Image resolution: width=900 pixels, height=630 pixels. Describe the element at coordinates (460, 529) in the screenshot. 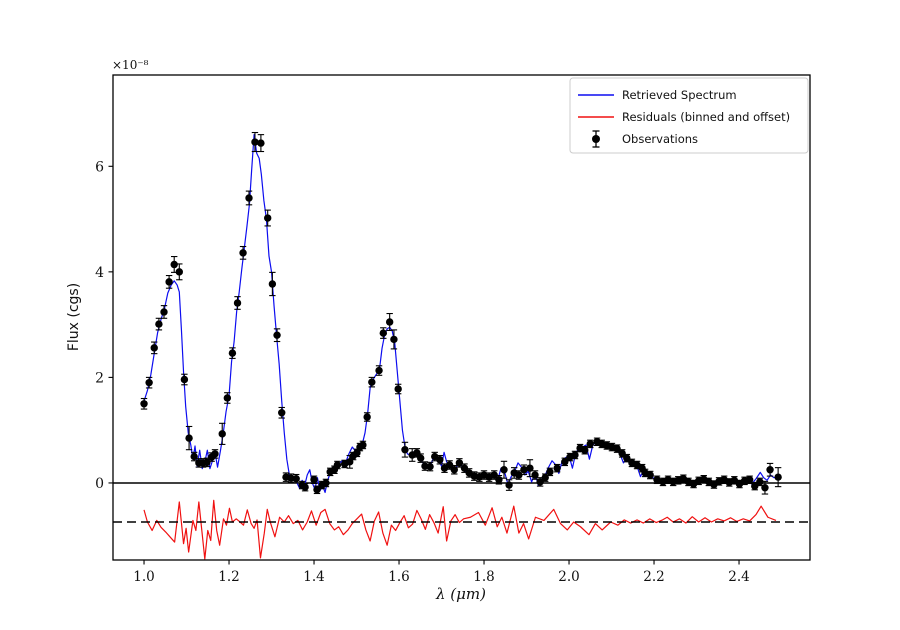

I see `residuals-line` at that location.